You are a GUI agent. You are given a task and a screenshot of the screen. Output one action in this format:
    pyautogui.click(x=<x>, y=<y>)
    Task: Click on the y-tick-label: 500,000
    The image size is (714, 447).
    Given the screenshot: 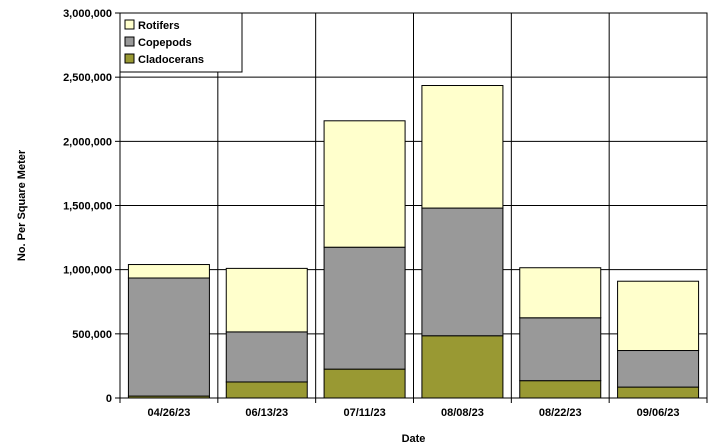 What is the action you would take?
    pyautogui.click(x=92, y=335)
    